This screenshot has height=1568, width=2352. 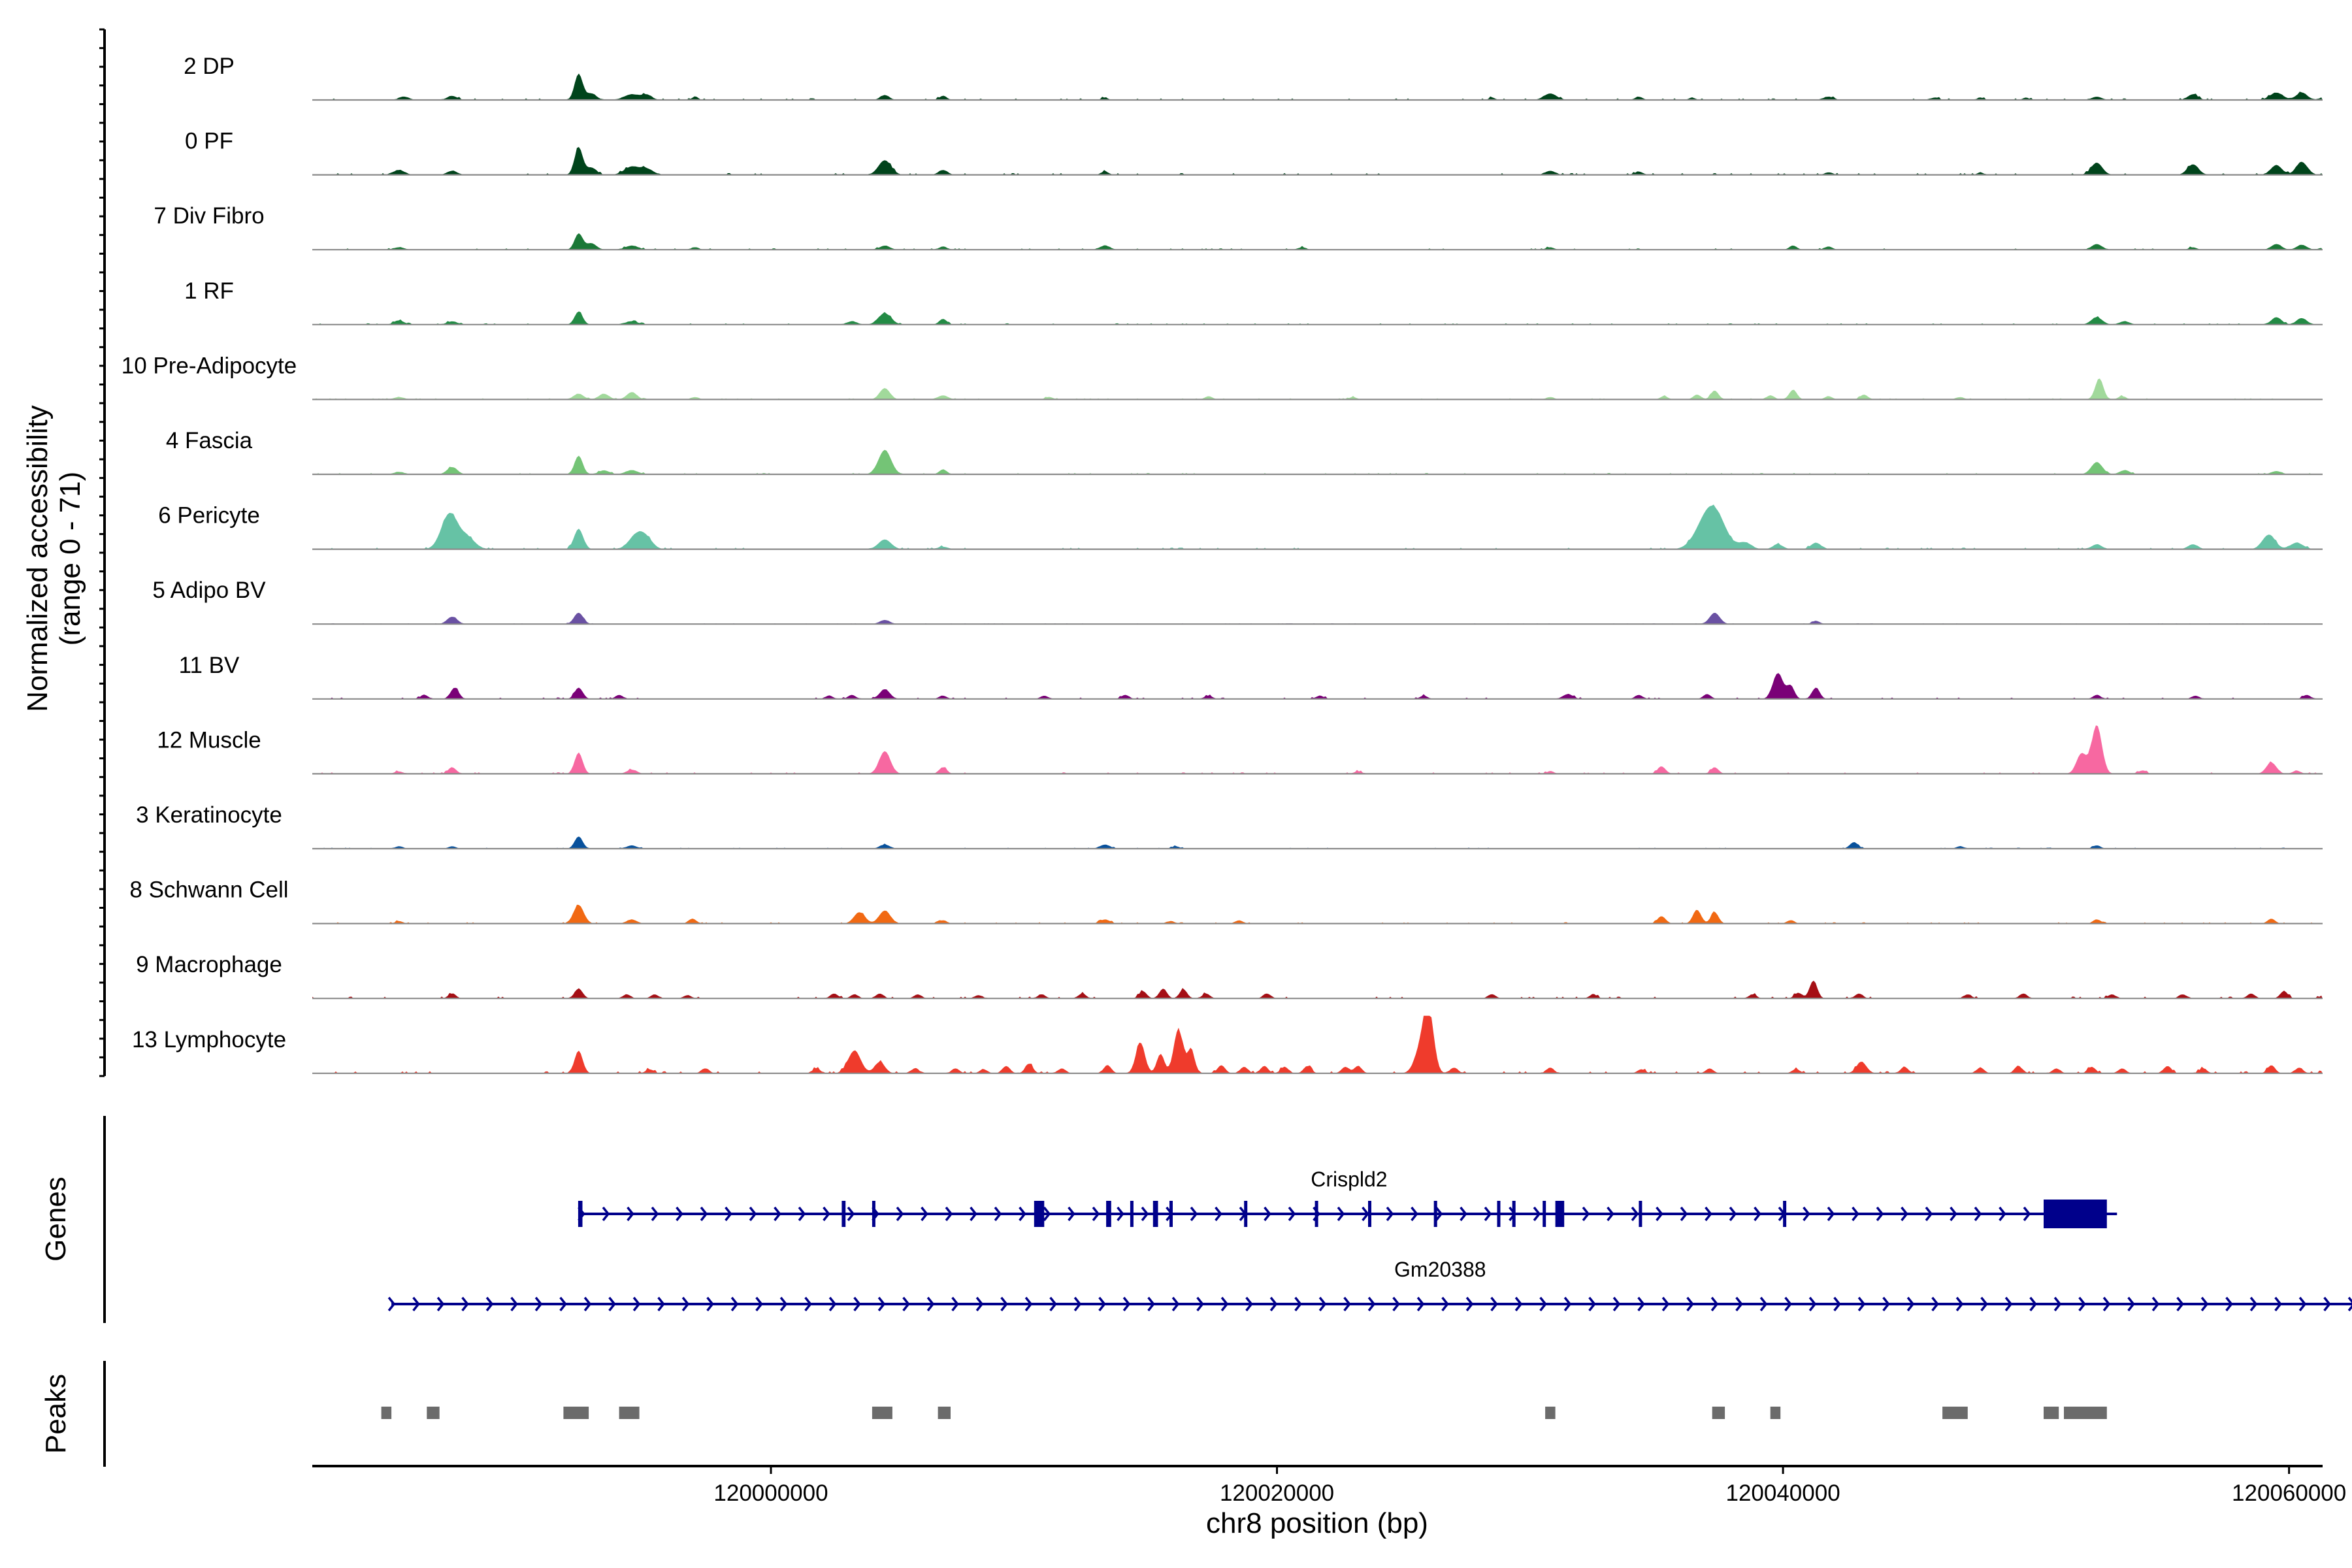 I want to click on track-label: 6 Pericyte, so click(x=209, y=516).